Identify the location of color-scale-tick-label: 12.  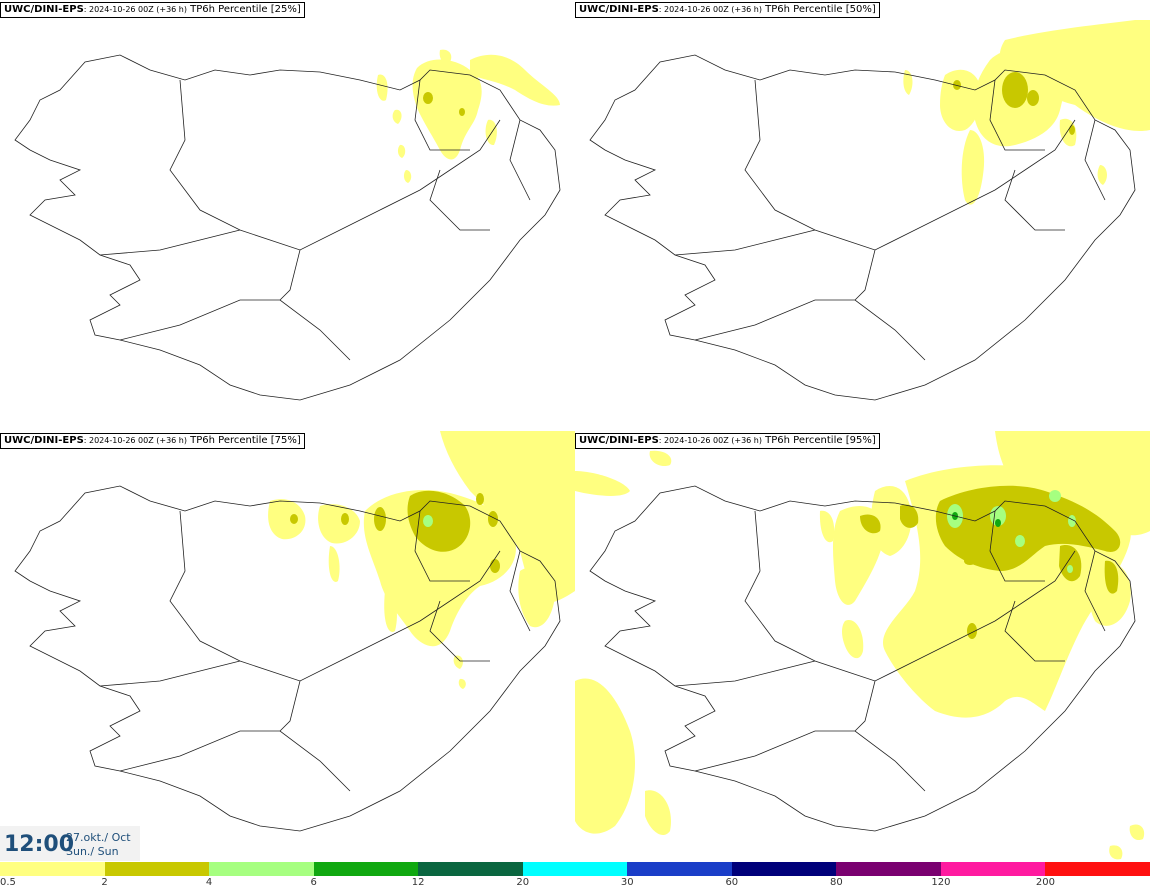
(418, 882).